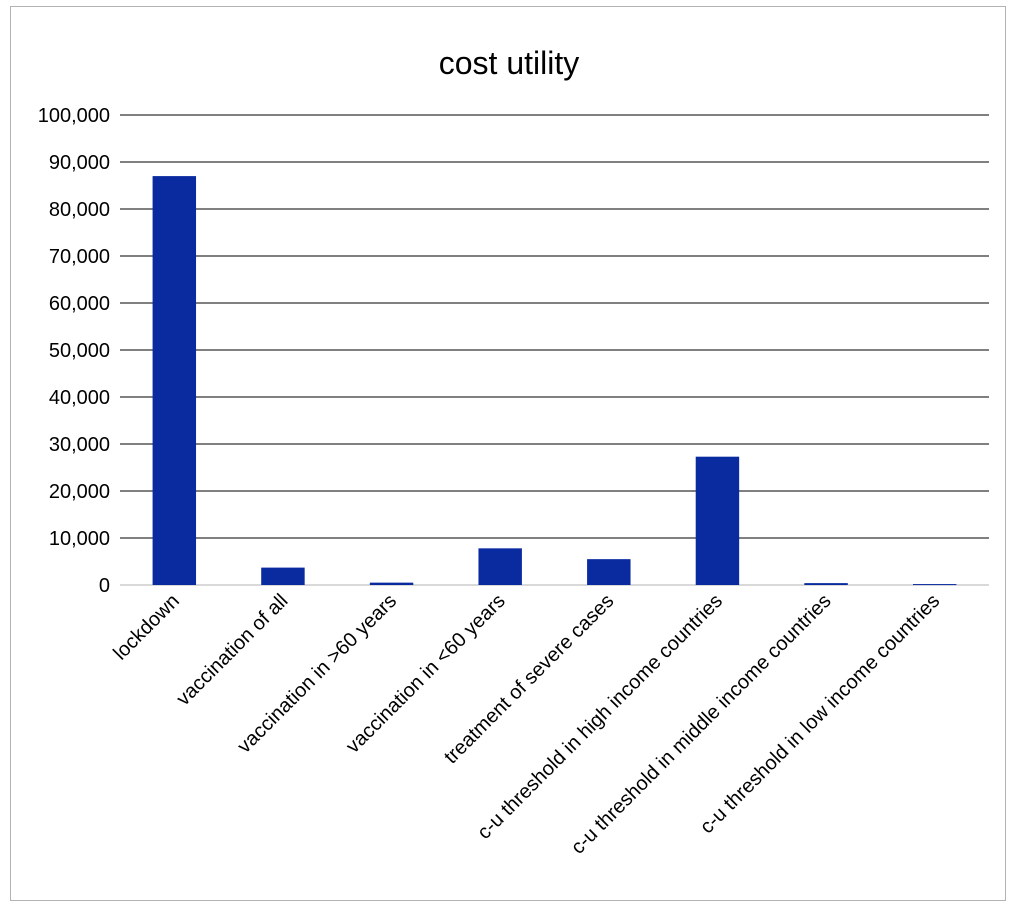  What do you see at coordinates (79, 398) in the screenshot?
I see `y-tick-label: 40,000` at bounding box center [79, 398].